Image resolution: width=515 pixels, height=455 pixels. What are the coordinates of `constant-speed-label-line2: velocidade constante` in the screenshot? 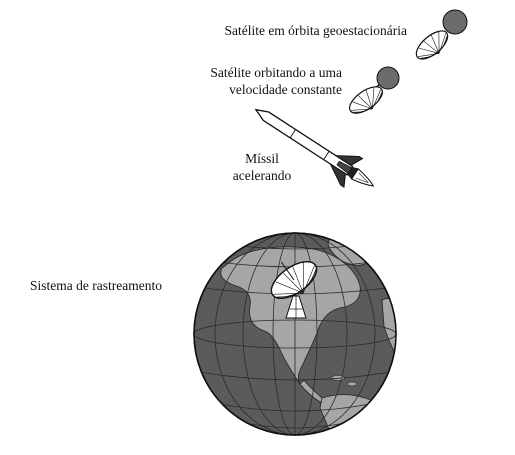 It's located at (285, 89).